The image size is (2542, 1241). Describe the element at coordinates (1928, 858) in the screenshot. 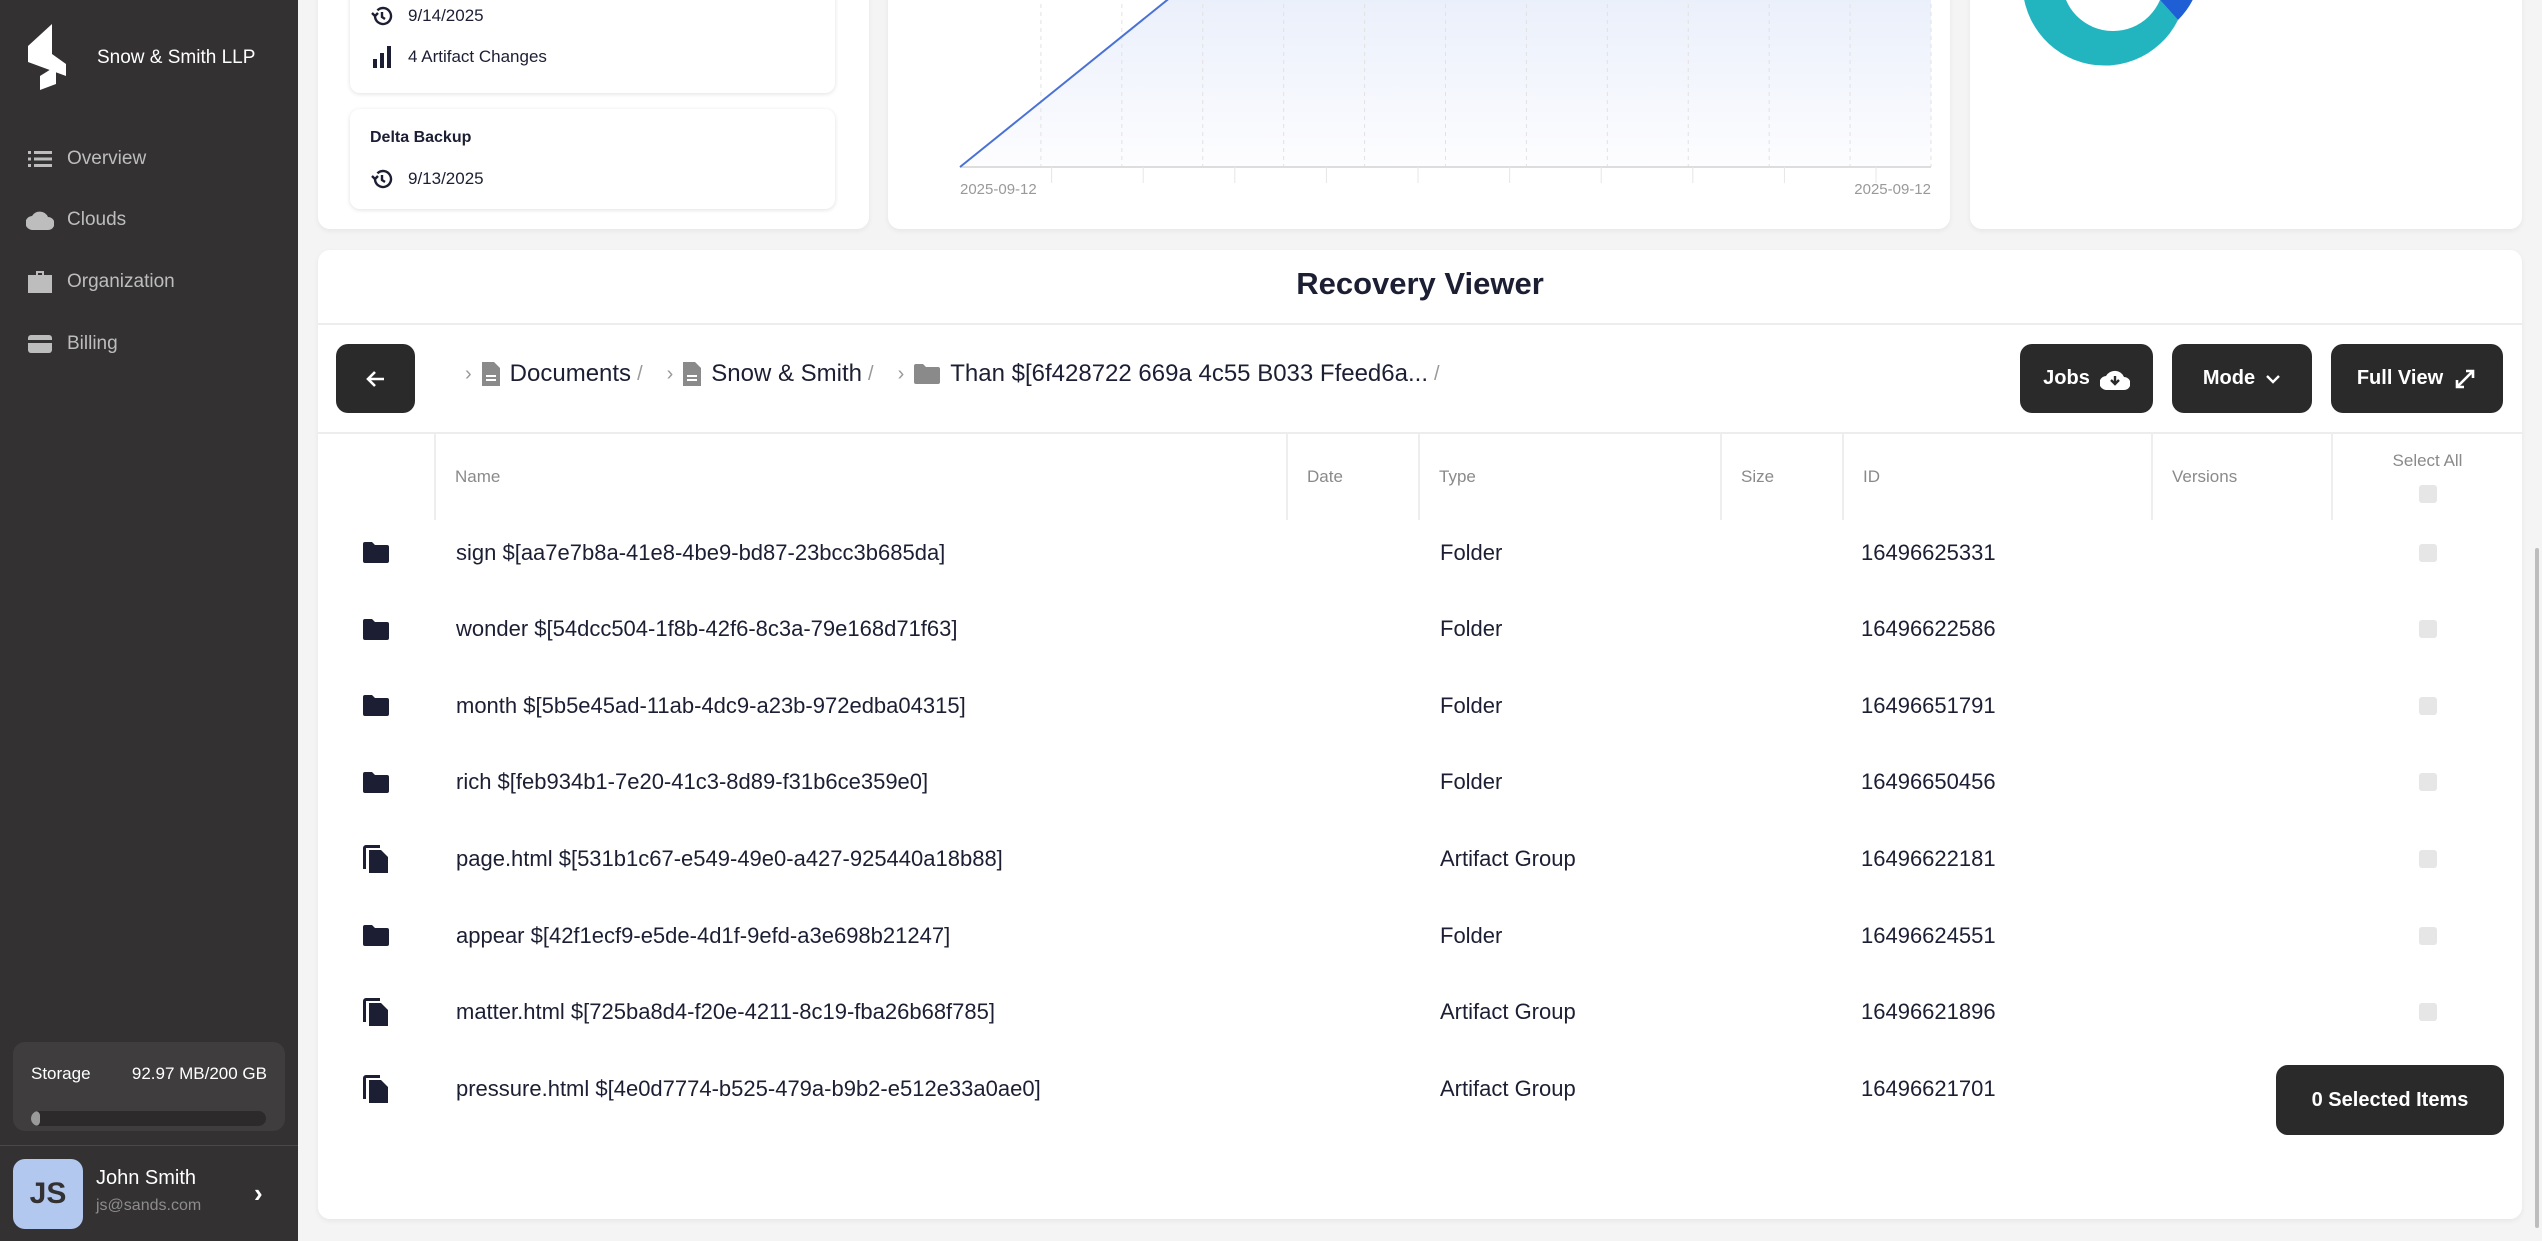

I see `row-id: 16496622181` at that location.